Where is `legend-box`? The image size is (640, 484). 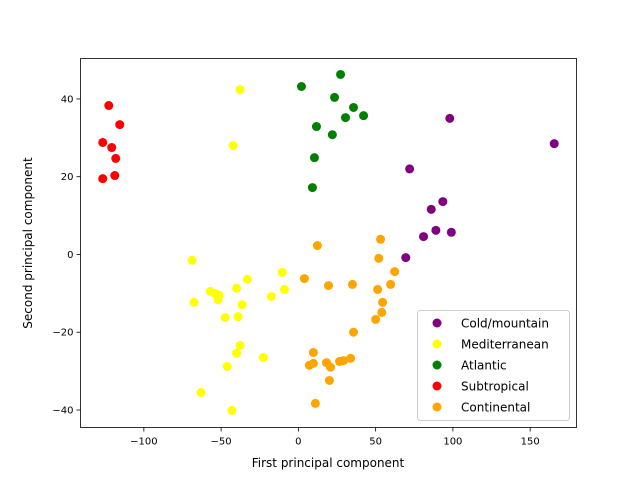 legend-box is located at coordinates (493, 365).